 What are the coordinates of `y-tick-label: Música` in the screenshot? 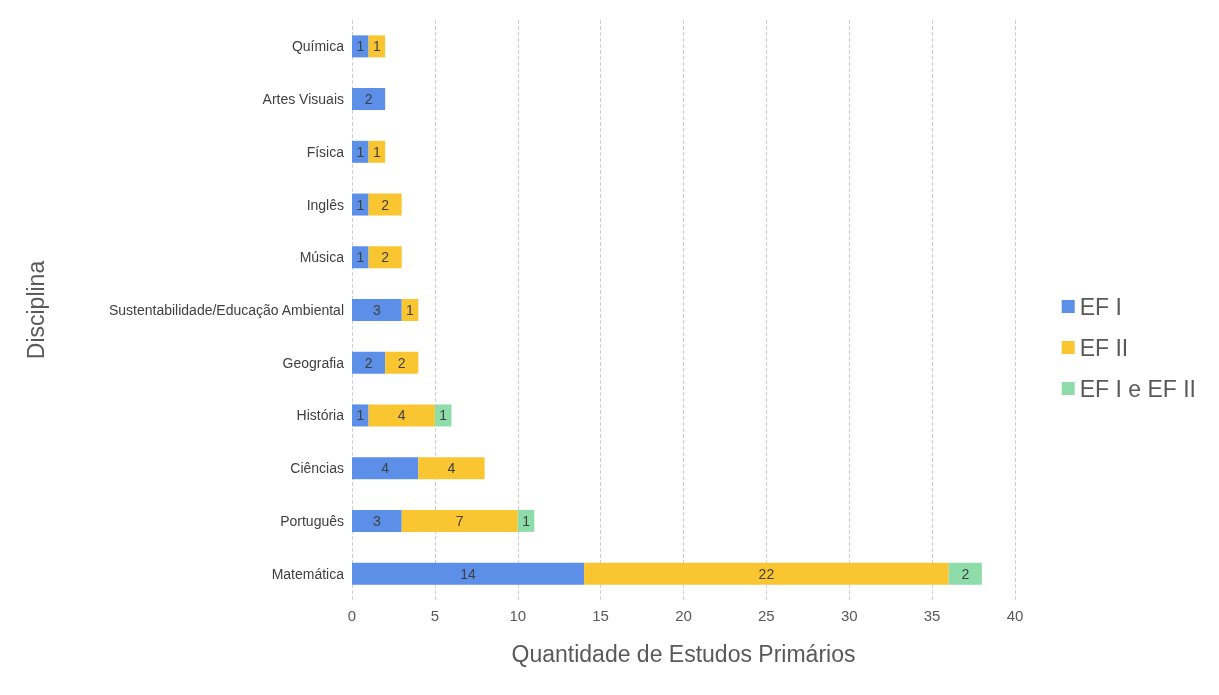 It's located at (322, 257).